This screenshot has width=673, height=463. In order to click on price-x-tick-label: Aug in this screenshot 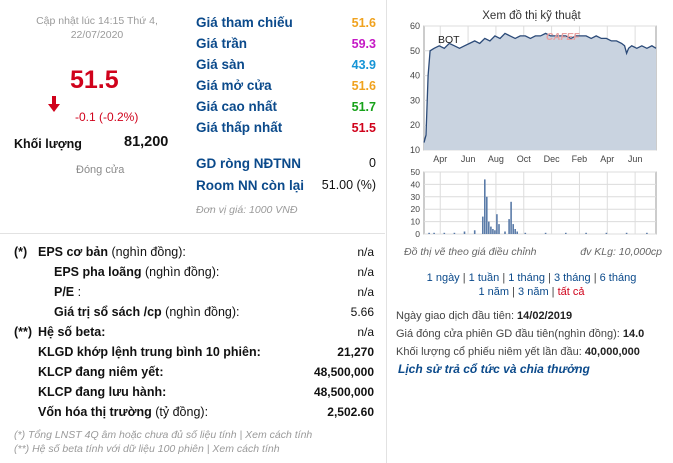, I will do `click(496, 159)`.